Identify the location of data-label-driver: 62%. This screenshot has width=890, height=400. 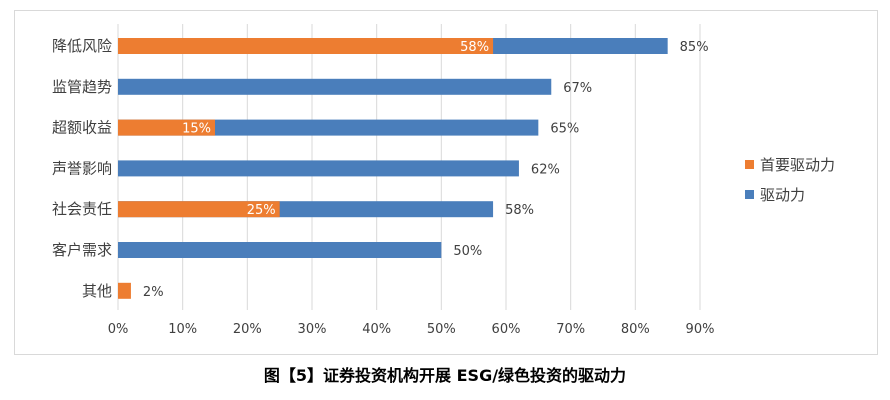
(545, 169).